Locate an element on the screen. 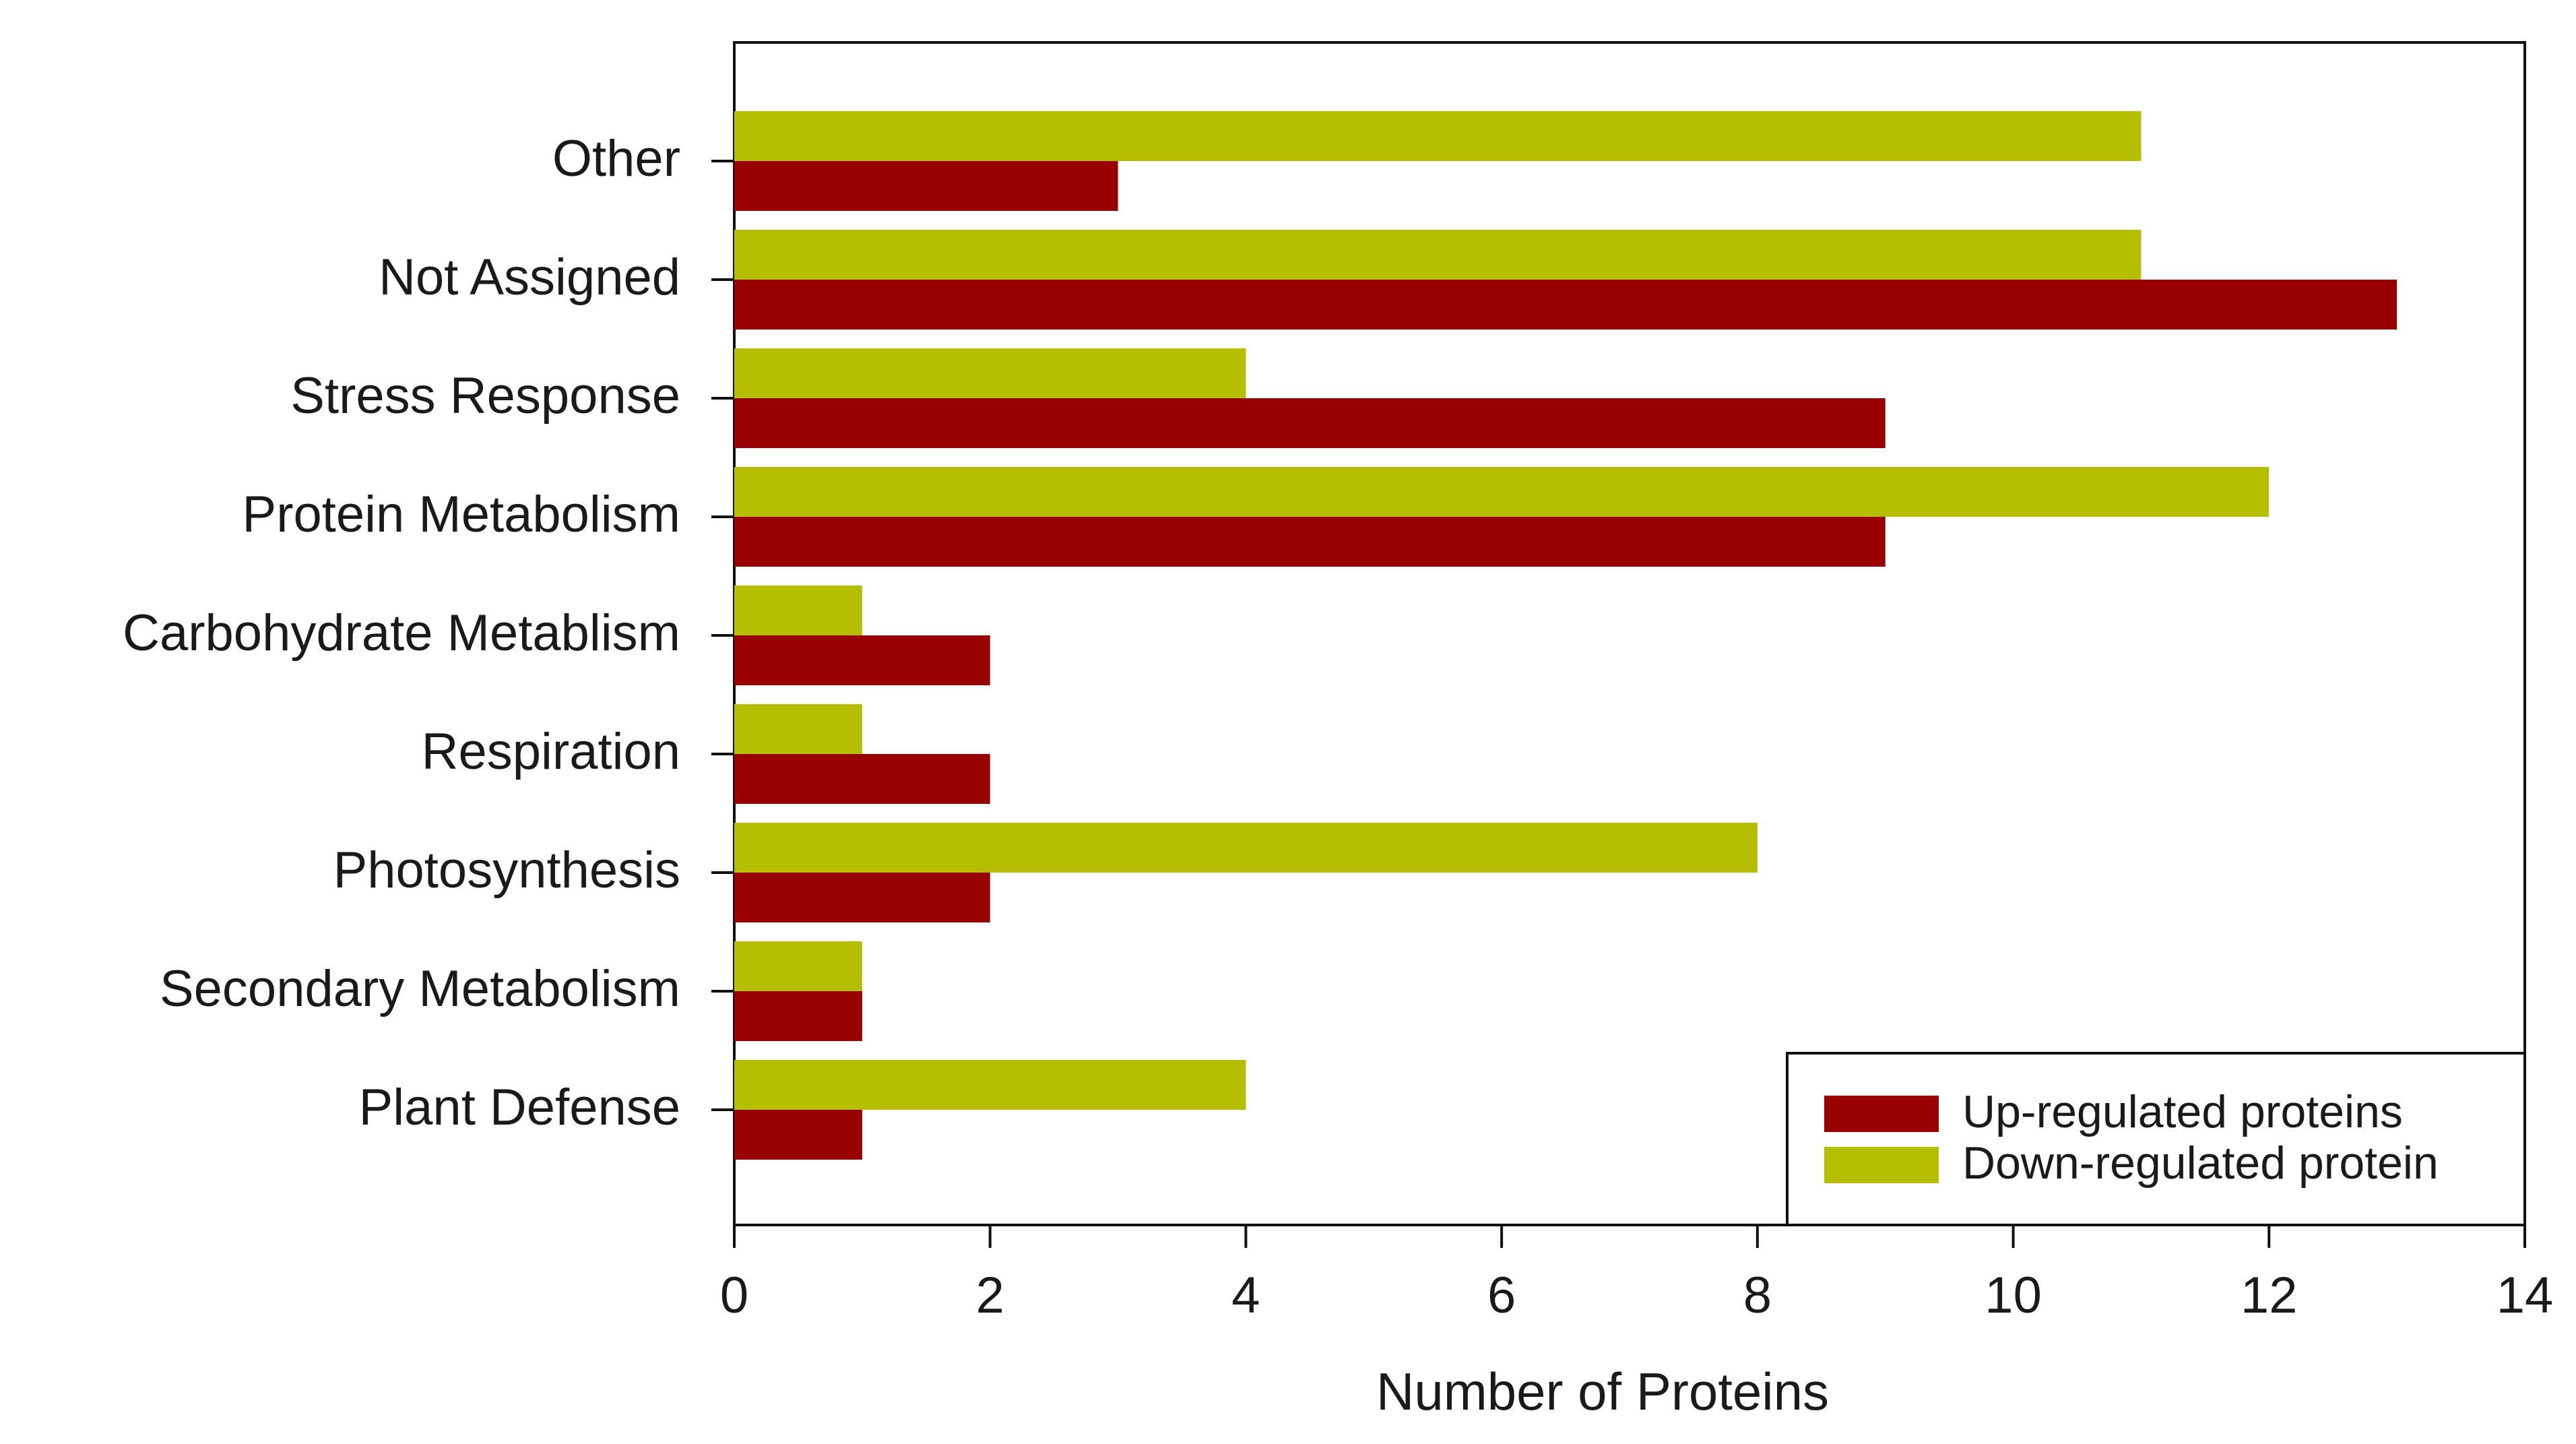  legend-swatch-down is located at coordinates (1882, 1165).